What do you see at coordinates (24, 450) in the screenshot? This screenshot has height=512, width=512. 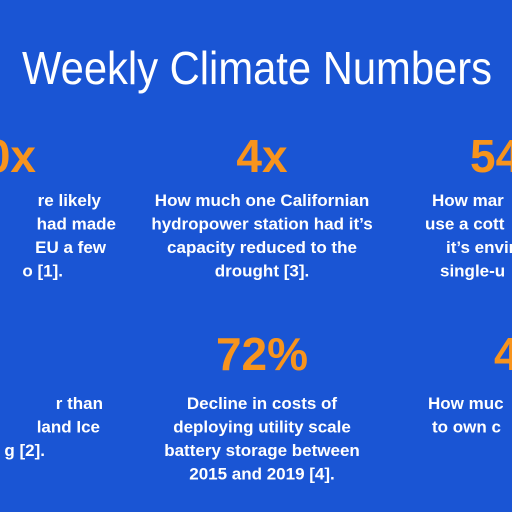 I see `stat-description: g [2].` at bounding box center [24, 450].